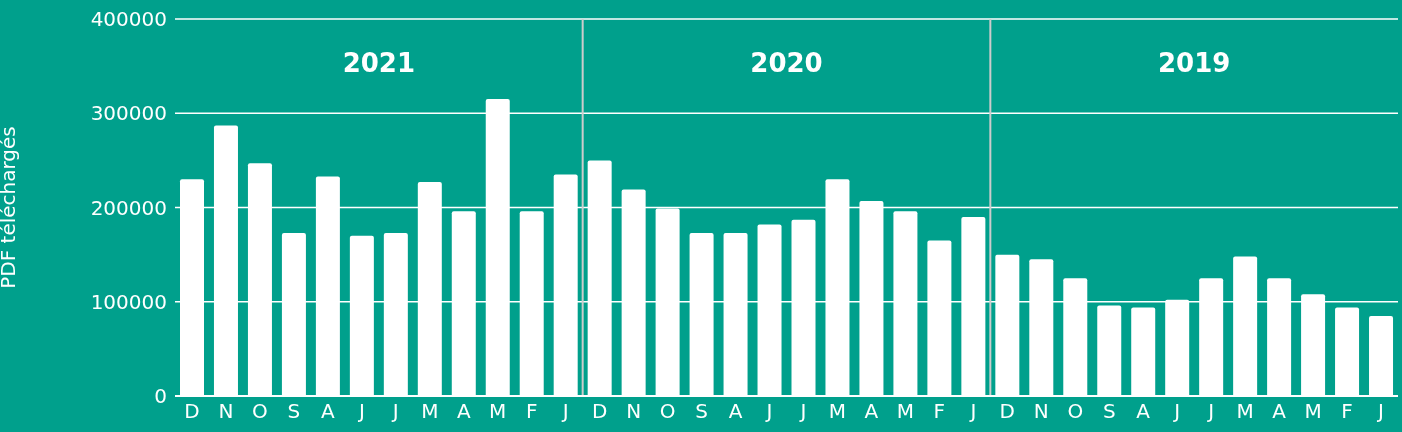  Describe the element at coordinates (128, 113) in the screenshot. I see `y-tick-label: 300000` at that location.